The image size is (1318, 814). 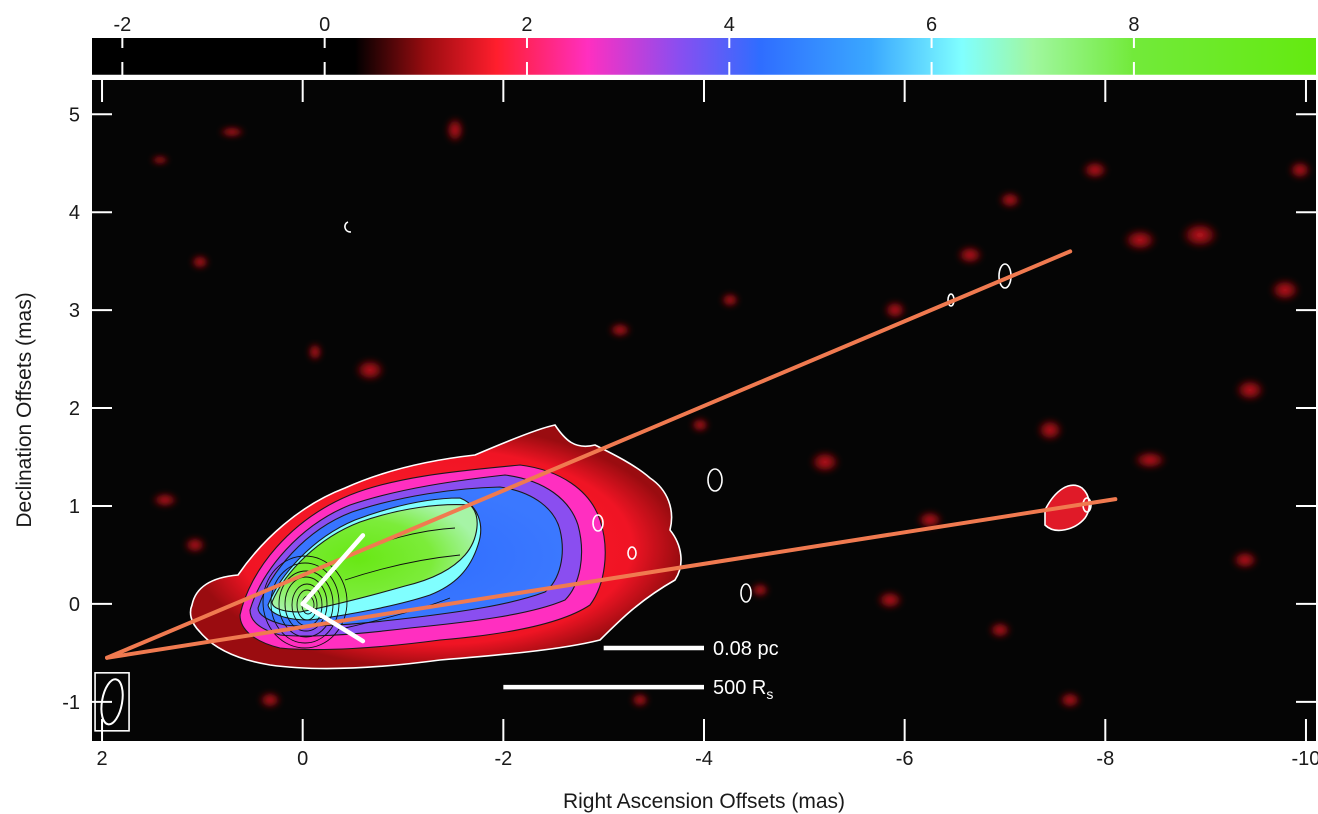 What do you see at coordinates (641, 670) in the screenshot?
I see `scale-bars: 0.08 pc 500 Rs` at bounding box center [641, 670].